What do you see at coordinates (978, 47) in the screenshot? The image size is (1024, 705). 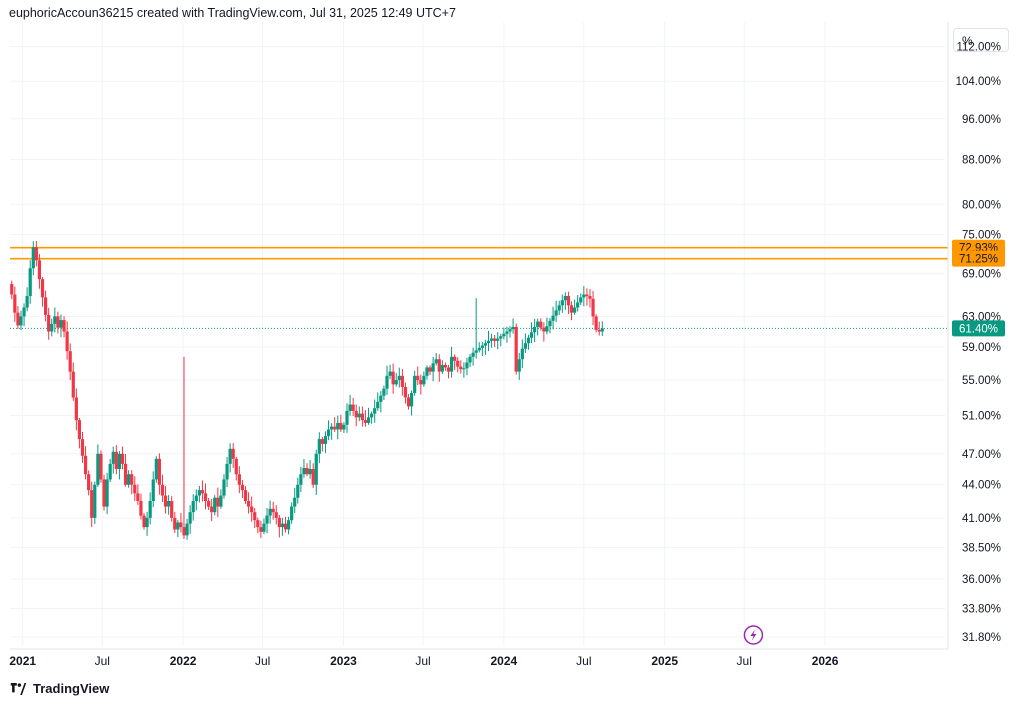 I see `y-tick-label: 112.00%` at bounding box center [978, 47].